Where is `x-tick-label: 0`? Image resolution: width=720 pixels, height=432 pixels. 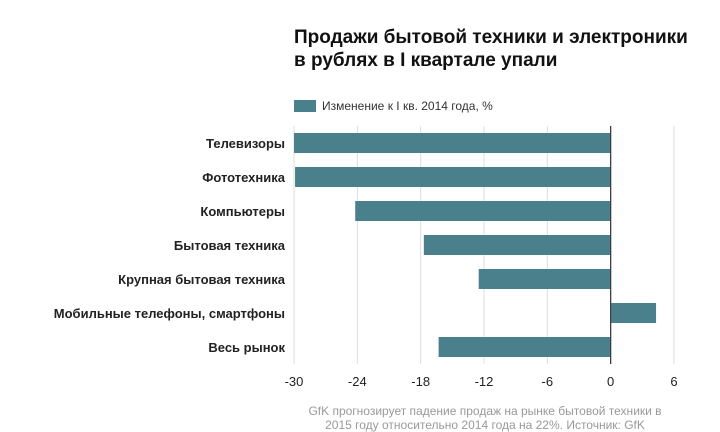 x-tick-label: 0 is located at coordinates (610, 381).